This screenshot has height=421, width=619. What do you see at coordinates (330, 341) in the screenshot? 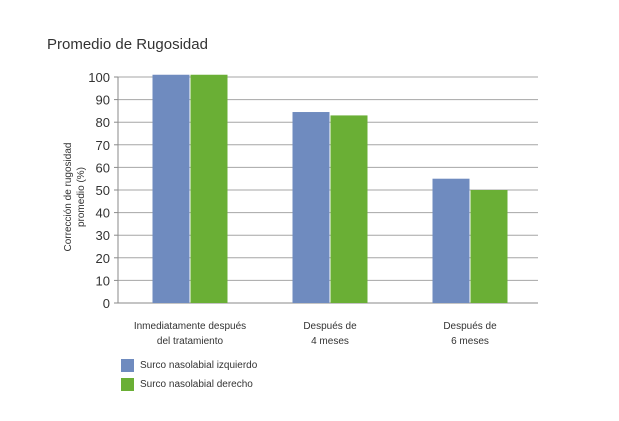
I see `x-tick-label-1-line-2: 4 meses` at bounding box center [330, 341].